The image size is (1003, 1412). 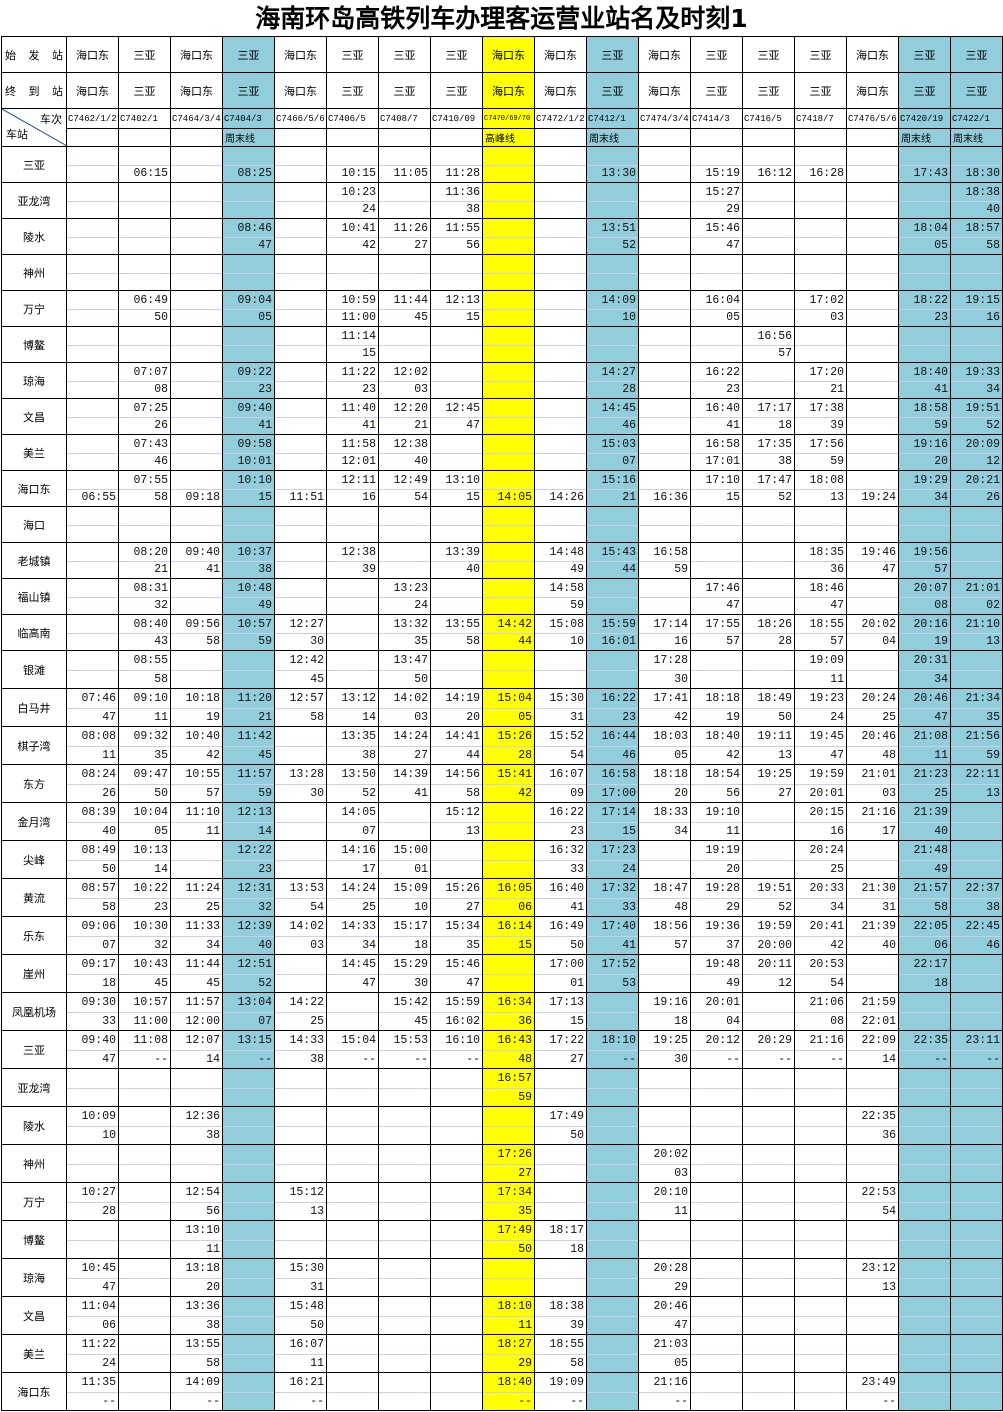 I want to click on time-cell: 09:40 47, so click(x=92, y=1049).